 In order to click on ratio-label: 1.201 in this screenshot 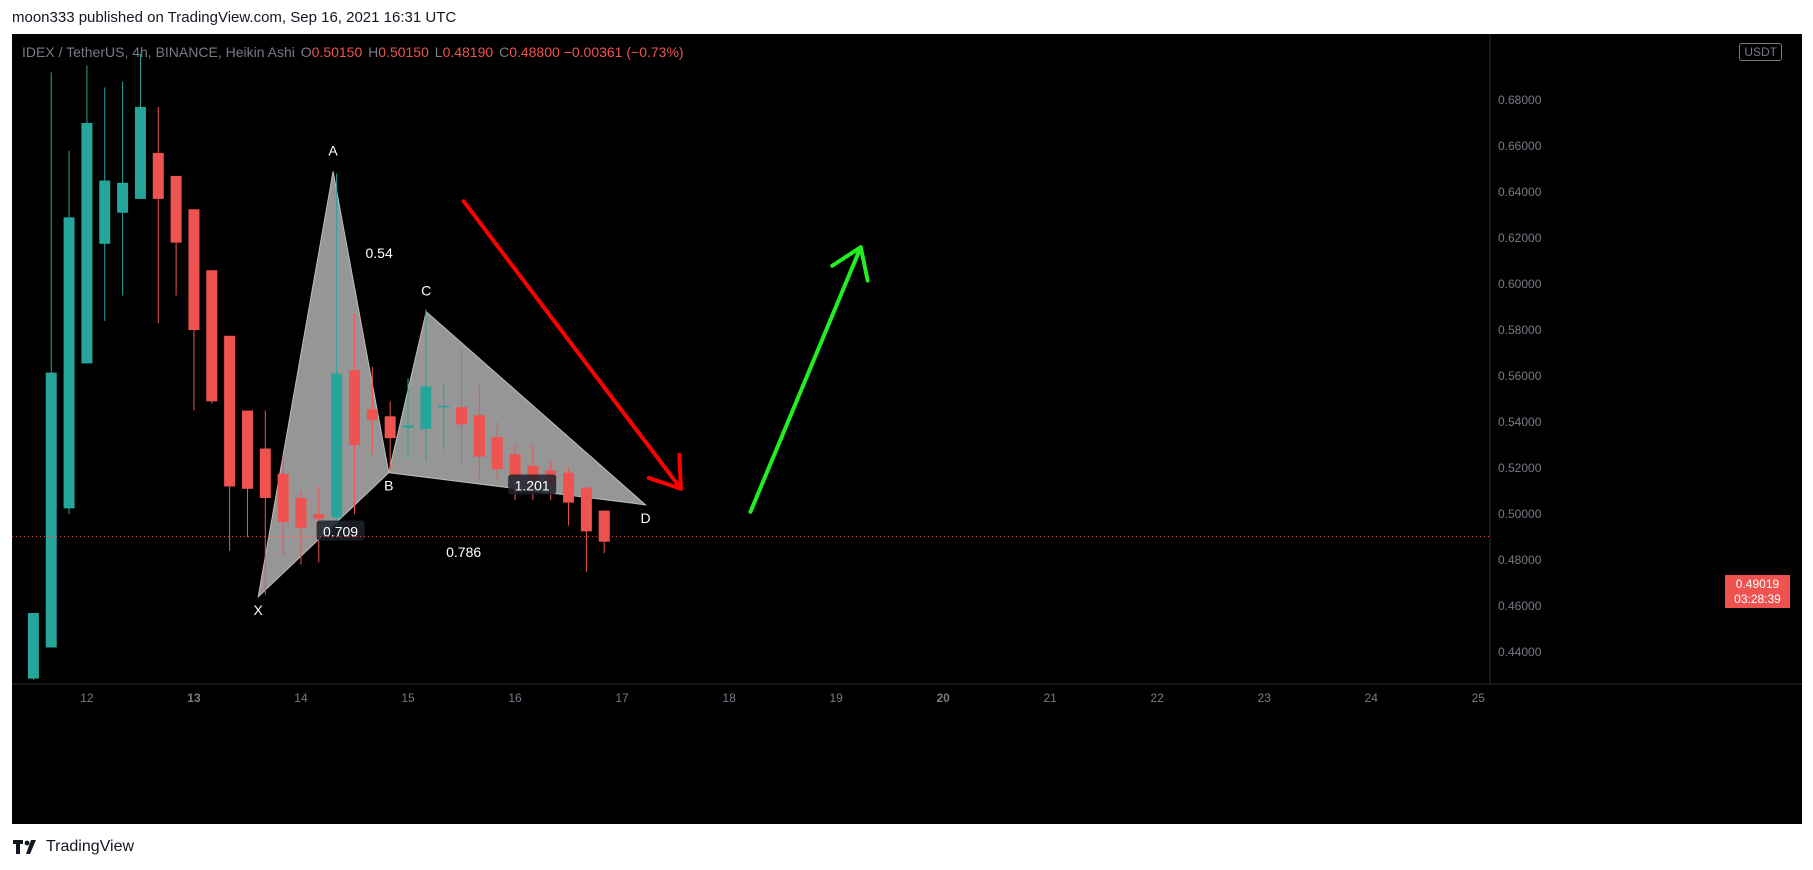, I will do `click(532, 485)`.